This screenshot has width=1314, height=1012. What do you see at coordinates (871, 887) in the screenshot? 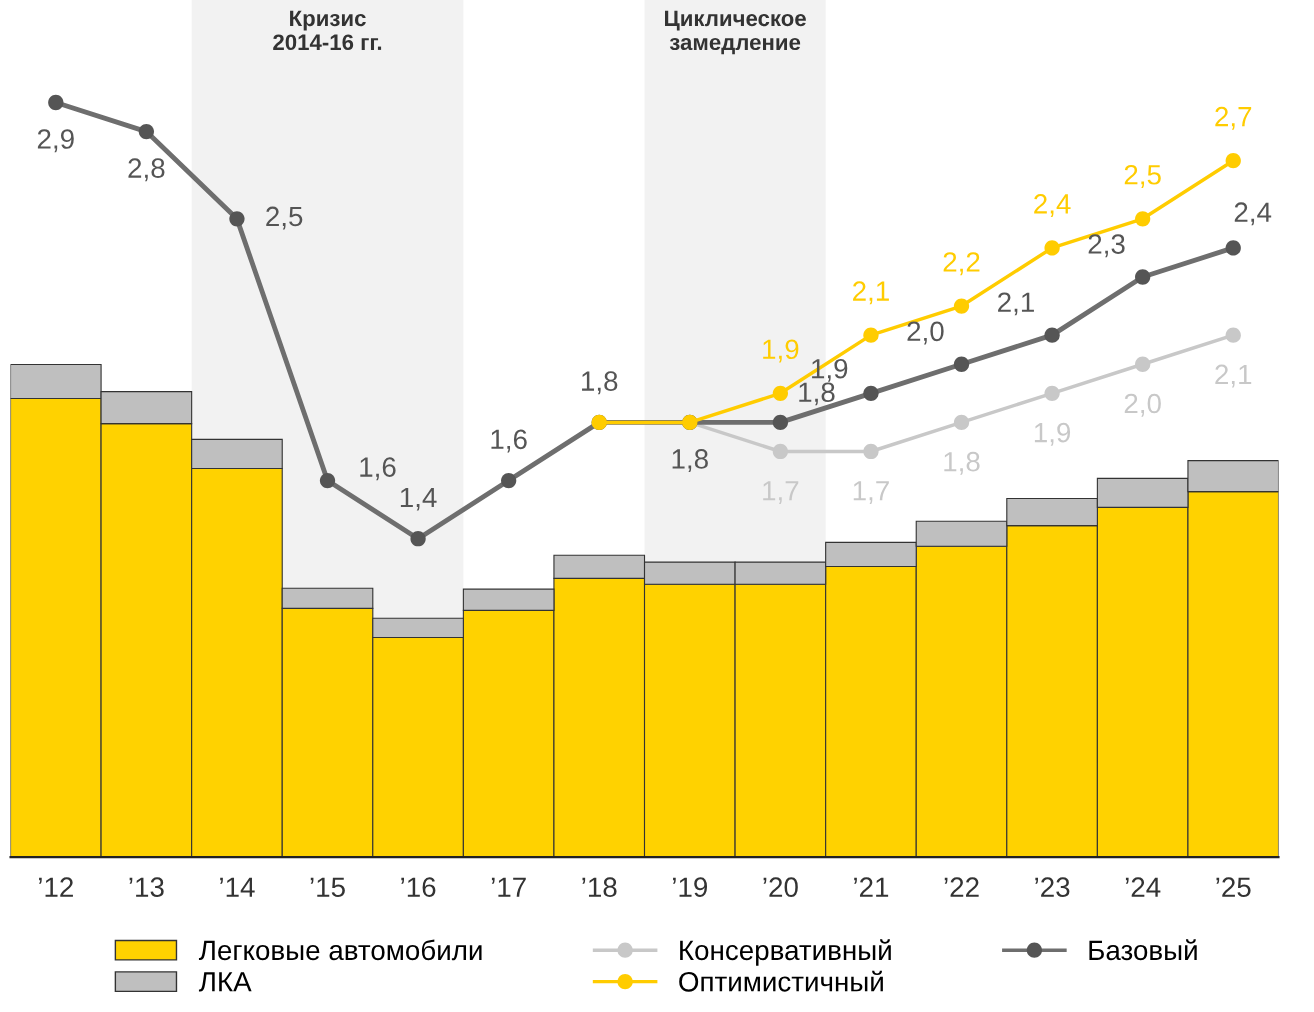
I see `x-tick-label: ’21` at bounding box center [871, 887].